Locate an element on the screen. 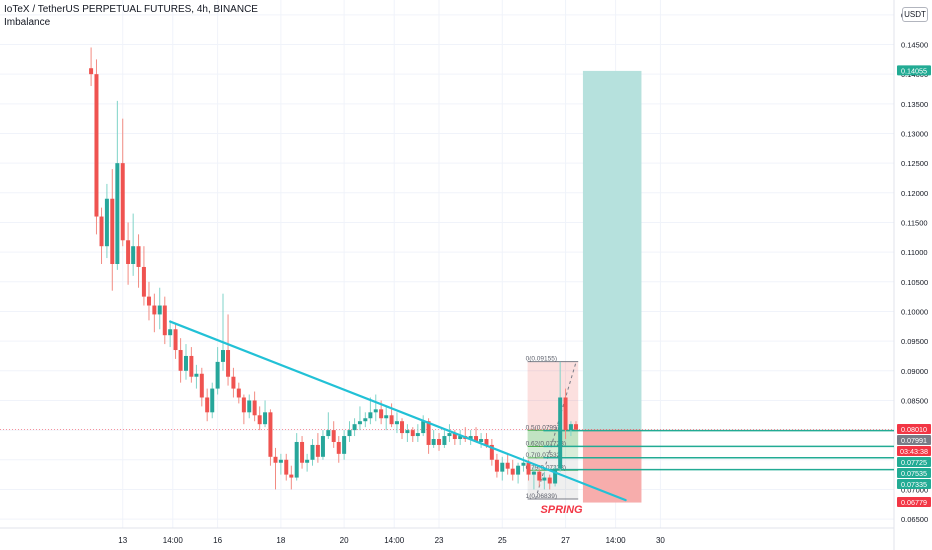 Image resolution: width=932 pixels, height=550 pixels. price-axis-tick-label: 0.09000 is located at coordinates (914, 371).